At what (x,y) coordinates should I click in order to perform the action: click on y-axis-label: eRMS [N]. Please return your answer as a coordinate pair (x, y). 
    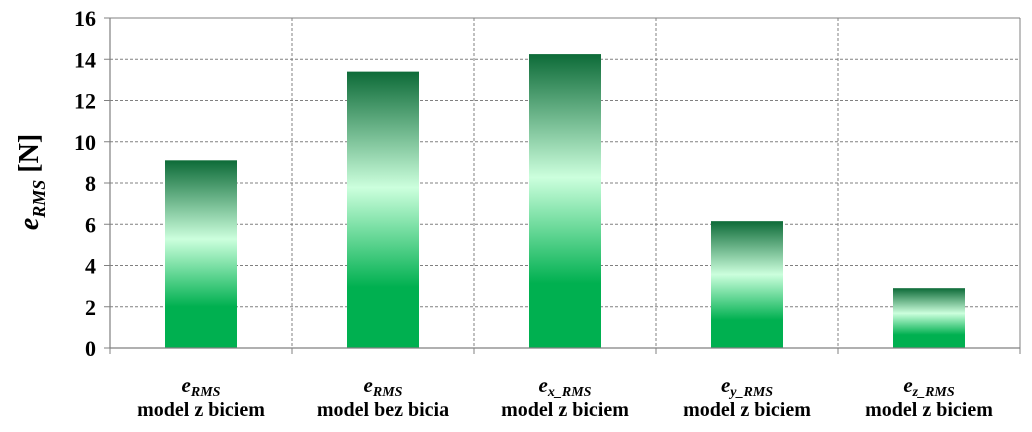
    Looking at the image, I should click on (31, 182).